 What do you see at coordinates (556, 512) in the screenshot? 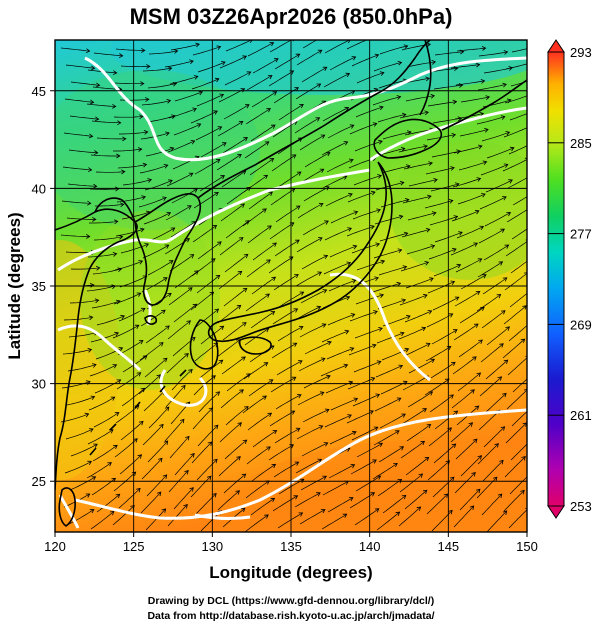
I see `colorbar-bottom-arrow` at bounding box center [556, 512].